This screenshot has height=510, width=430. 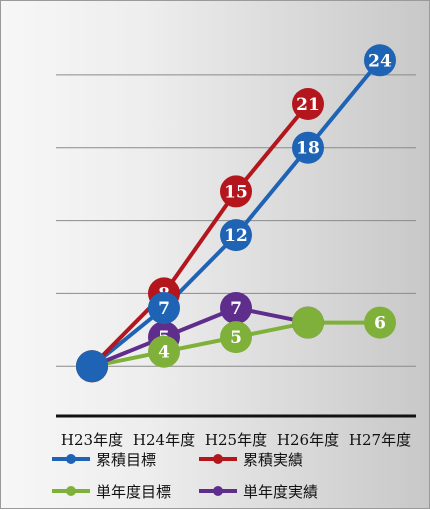 I want to click on data-label-累積実績: 15, so click(x=236, y=192).